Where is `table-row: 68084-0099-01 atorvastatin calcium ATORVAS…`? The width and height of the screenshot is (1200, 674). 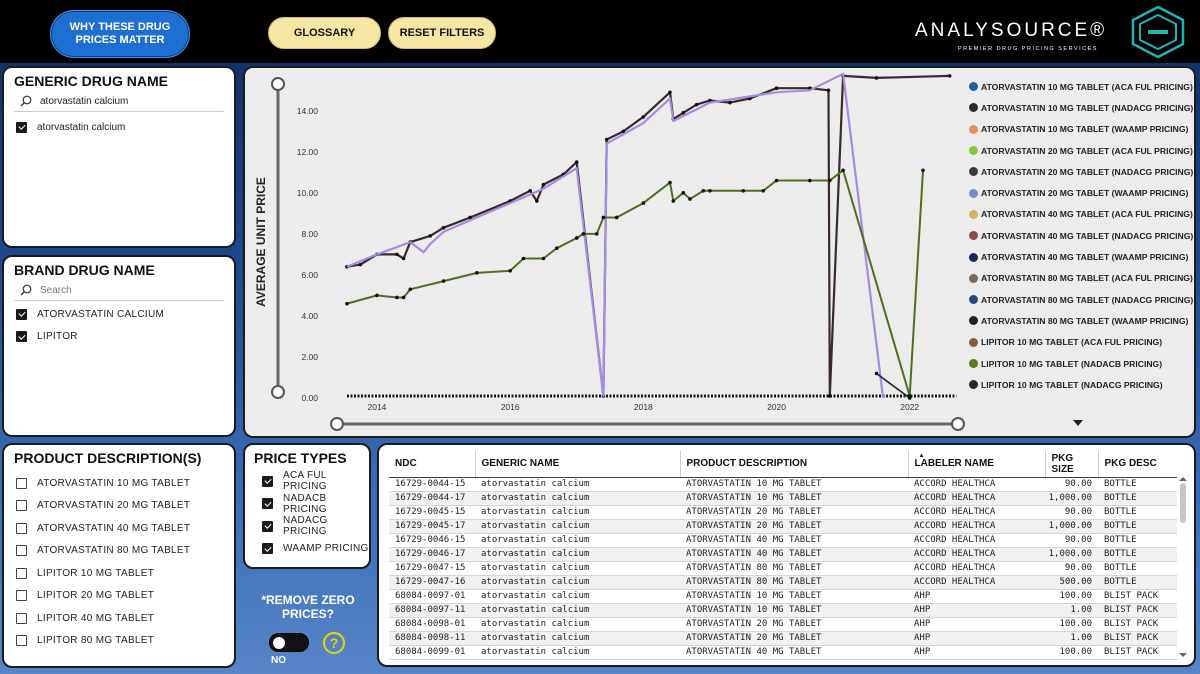
table-row: 68084-0099-01 atorvastatin calcium ATORVAS… is located at coordinates (783, 652).